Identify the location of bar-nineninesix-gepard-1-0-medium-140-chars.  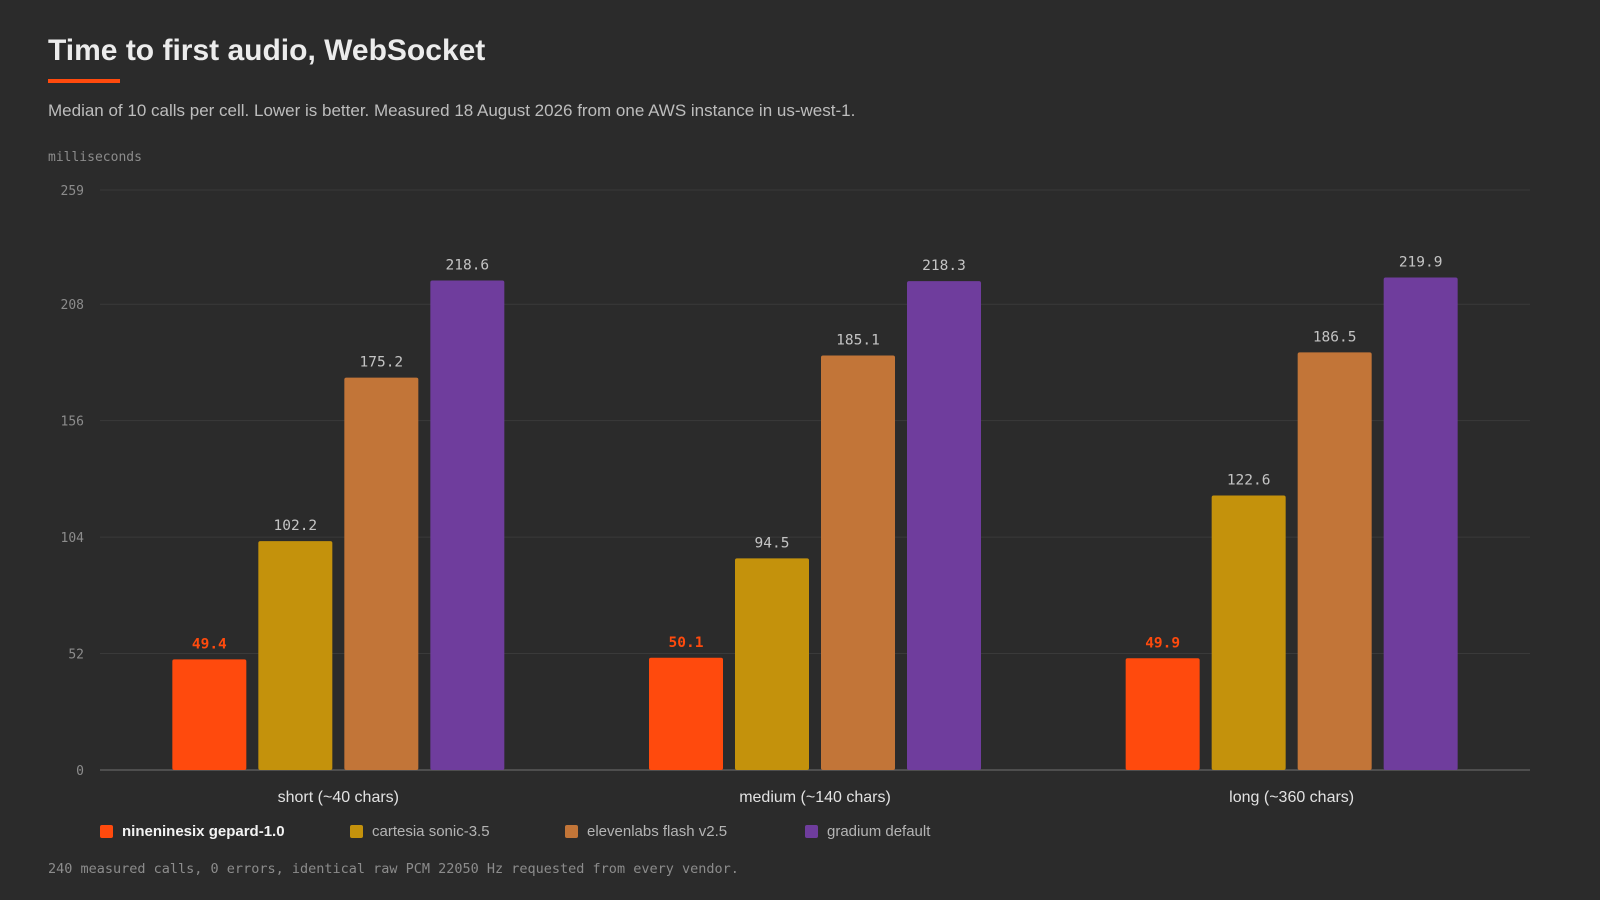
(686, 713).